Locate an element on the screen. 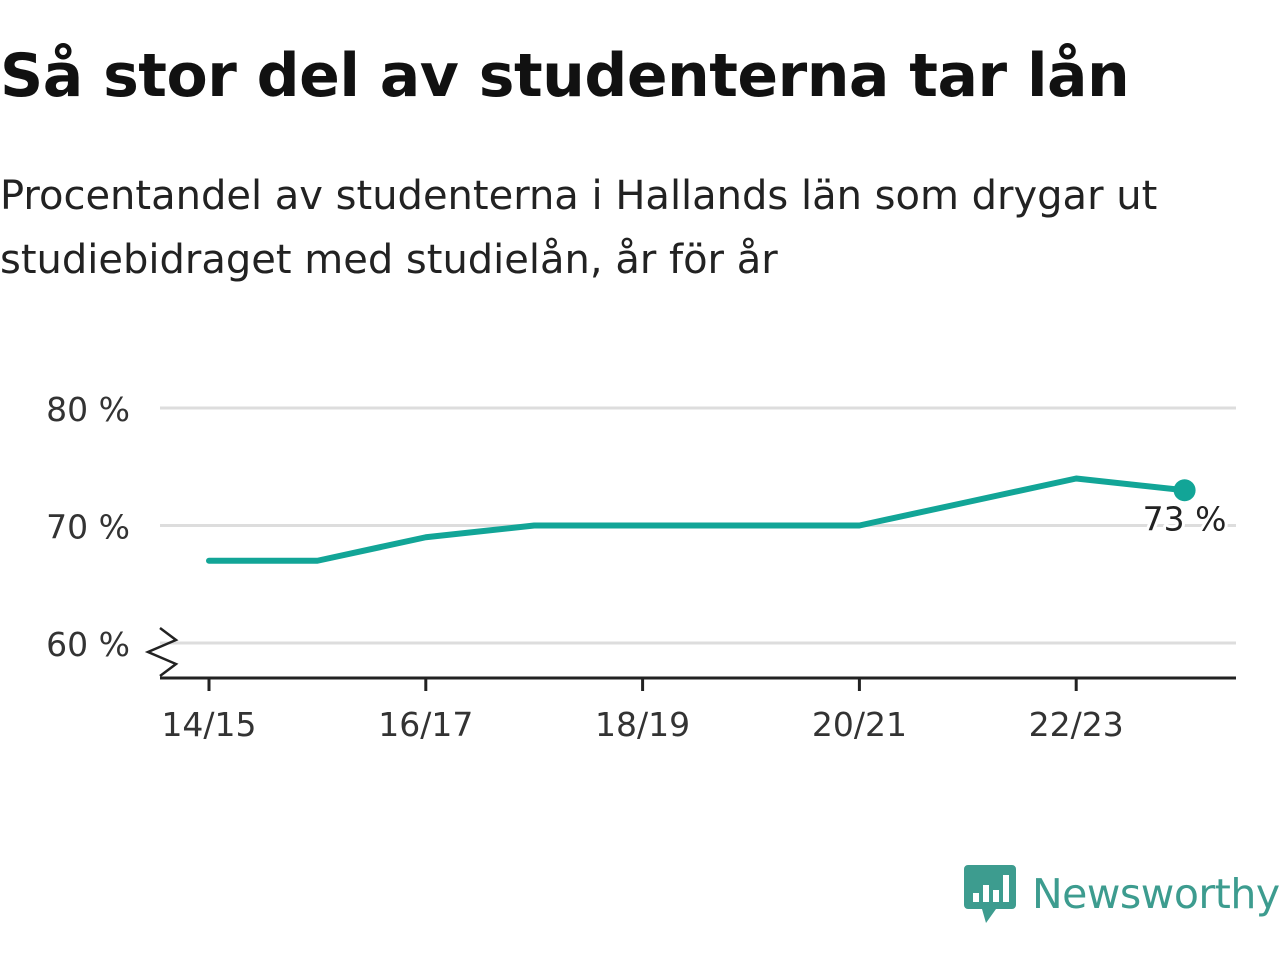 This screenshot has height=960, width=1280. end-value-label-halo: 73 % is located at coordinates (1185, 518).